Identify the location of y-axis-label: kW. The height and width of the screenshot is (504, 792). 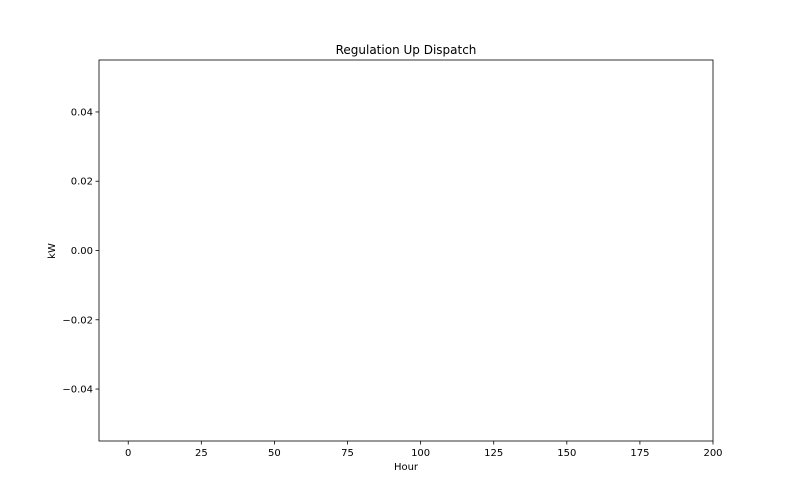
(52, 251).